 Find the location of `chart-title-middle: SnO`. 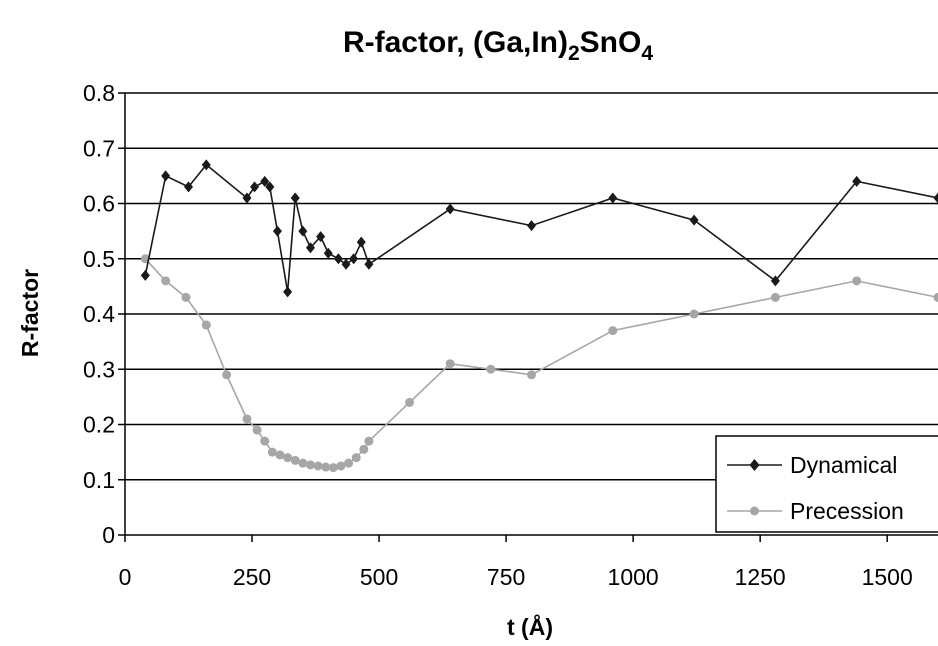

chart-title-middle: SnO is located at coordinates (611, 42).